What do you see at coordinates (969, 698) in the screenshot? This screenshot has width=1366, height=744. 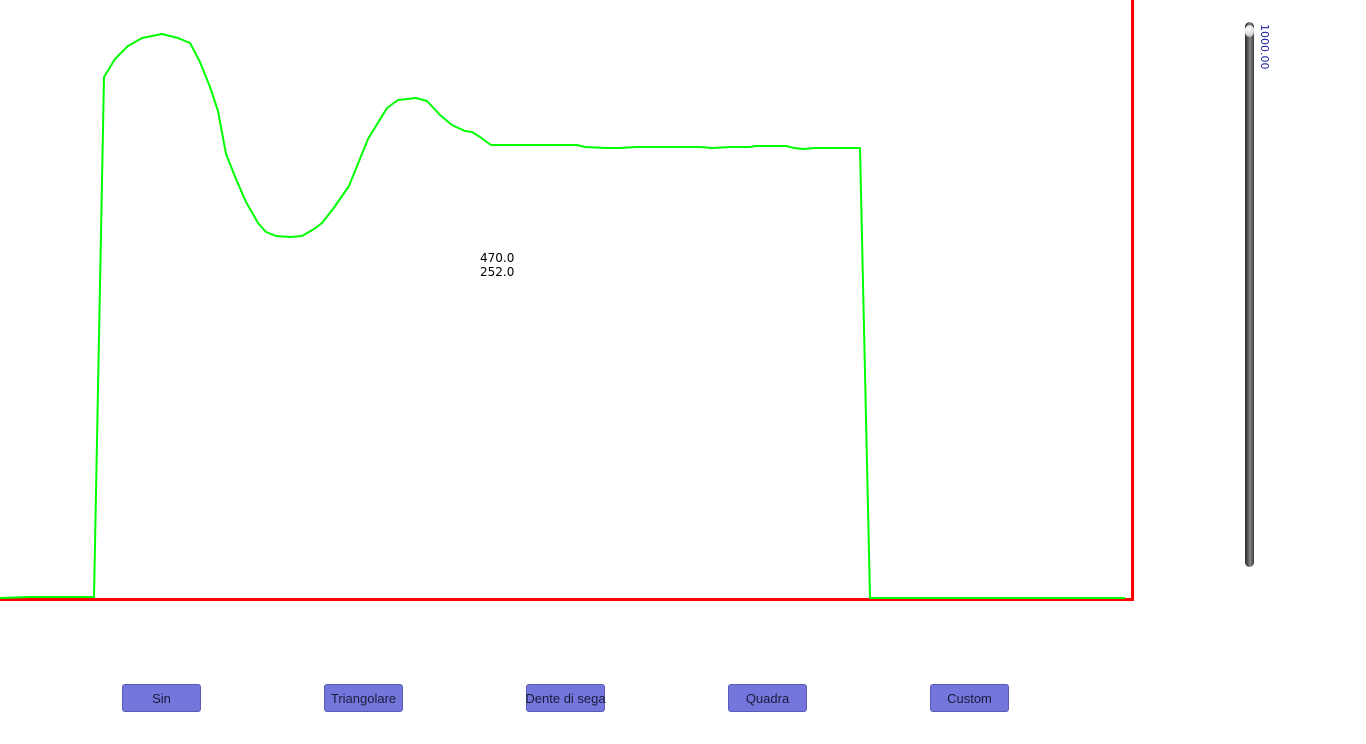 I see `custom-button: Custom` at bounding box center [969, 698].